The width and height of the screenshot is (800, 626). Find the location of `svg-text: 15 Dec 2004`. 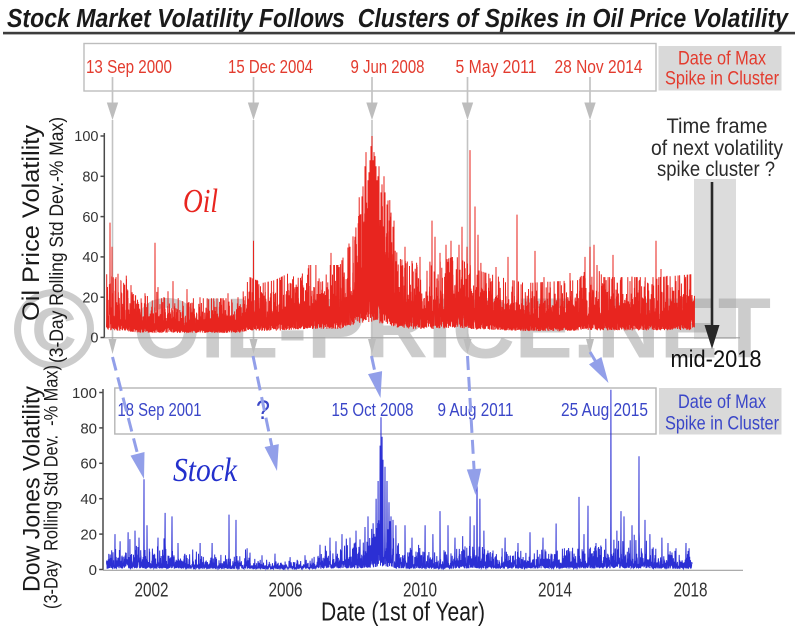

svg-text: 15 Dec 2004 is located at coordinates (270, 66).